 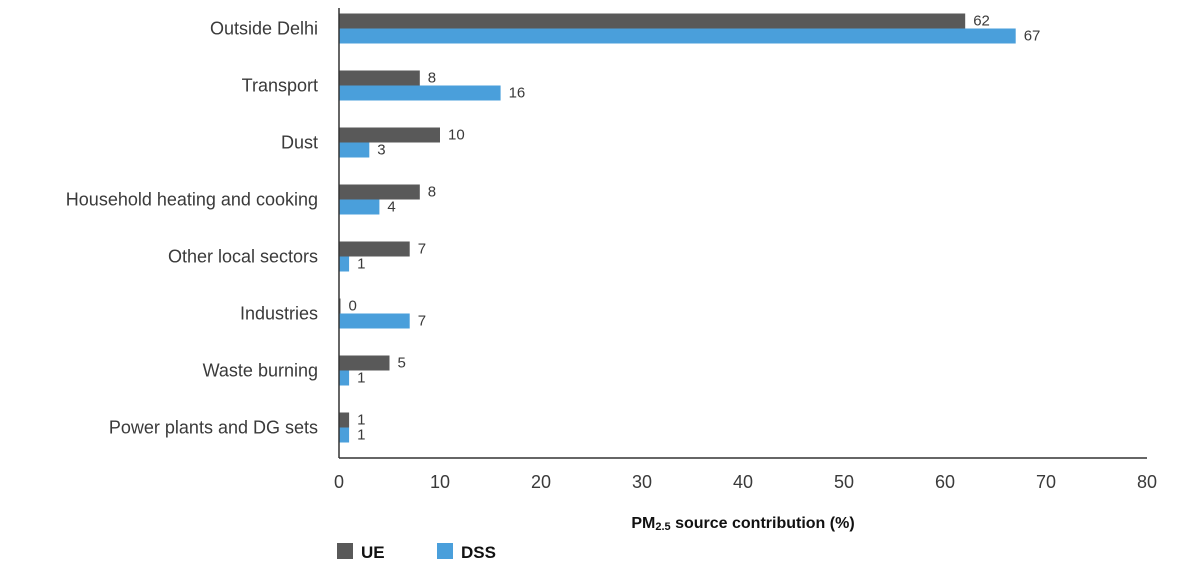 What do you see at coordinates (643, 523) in the screenshot?
I see `x-axis-title-prefix: PM` at bounding box center [643, 523].